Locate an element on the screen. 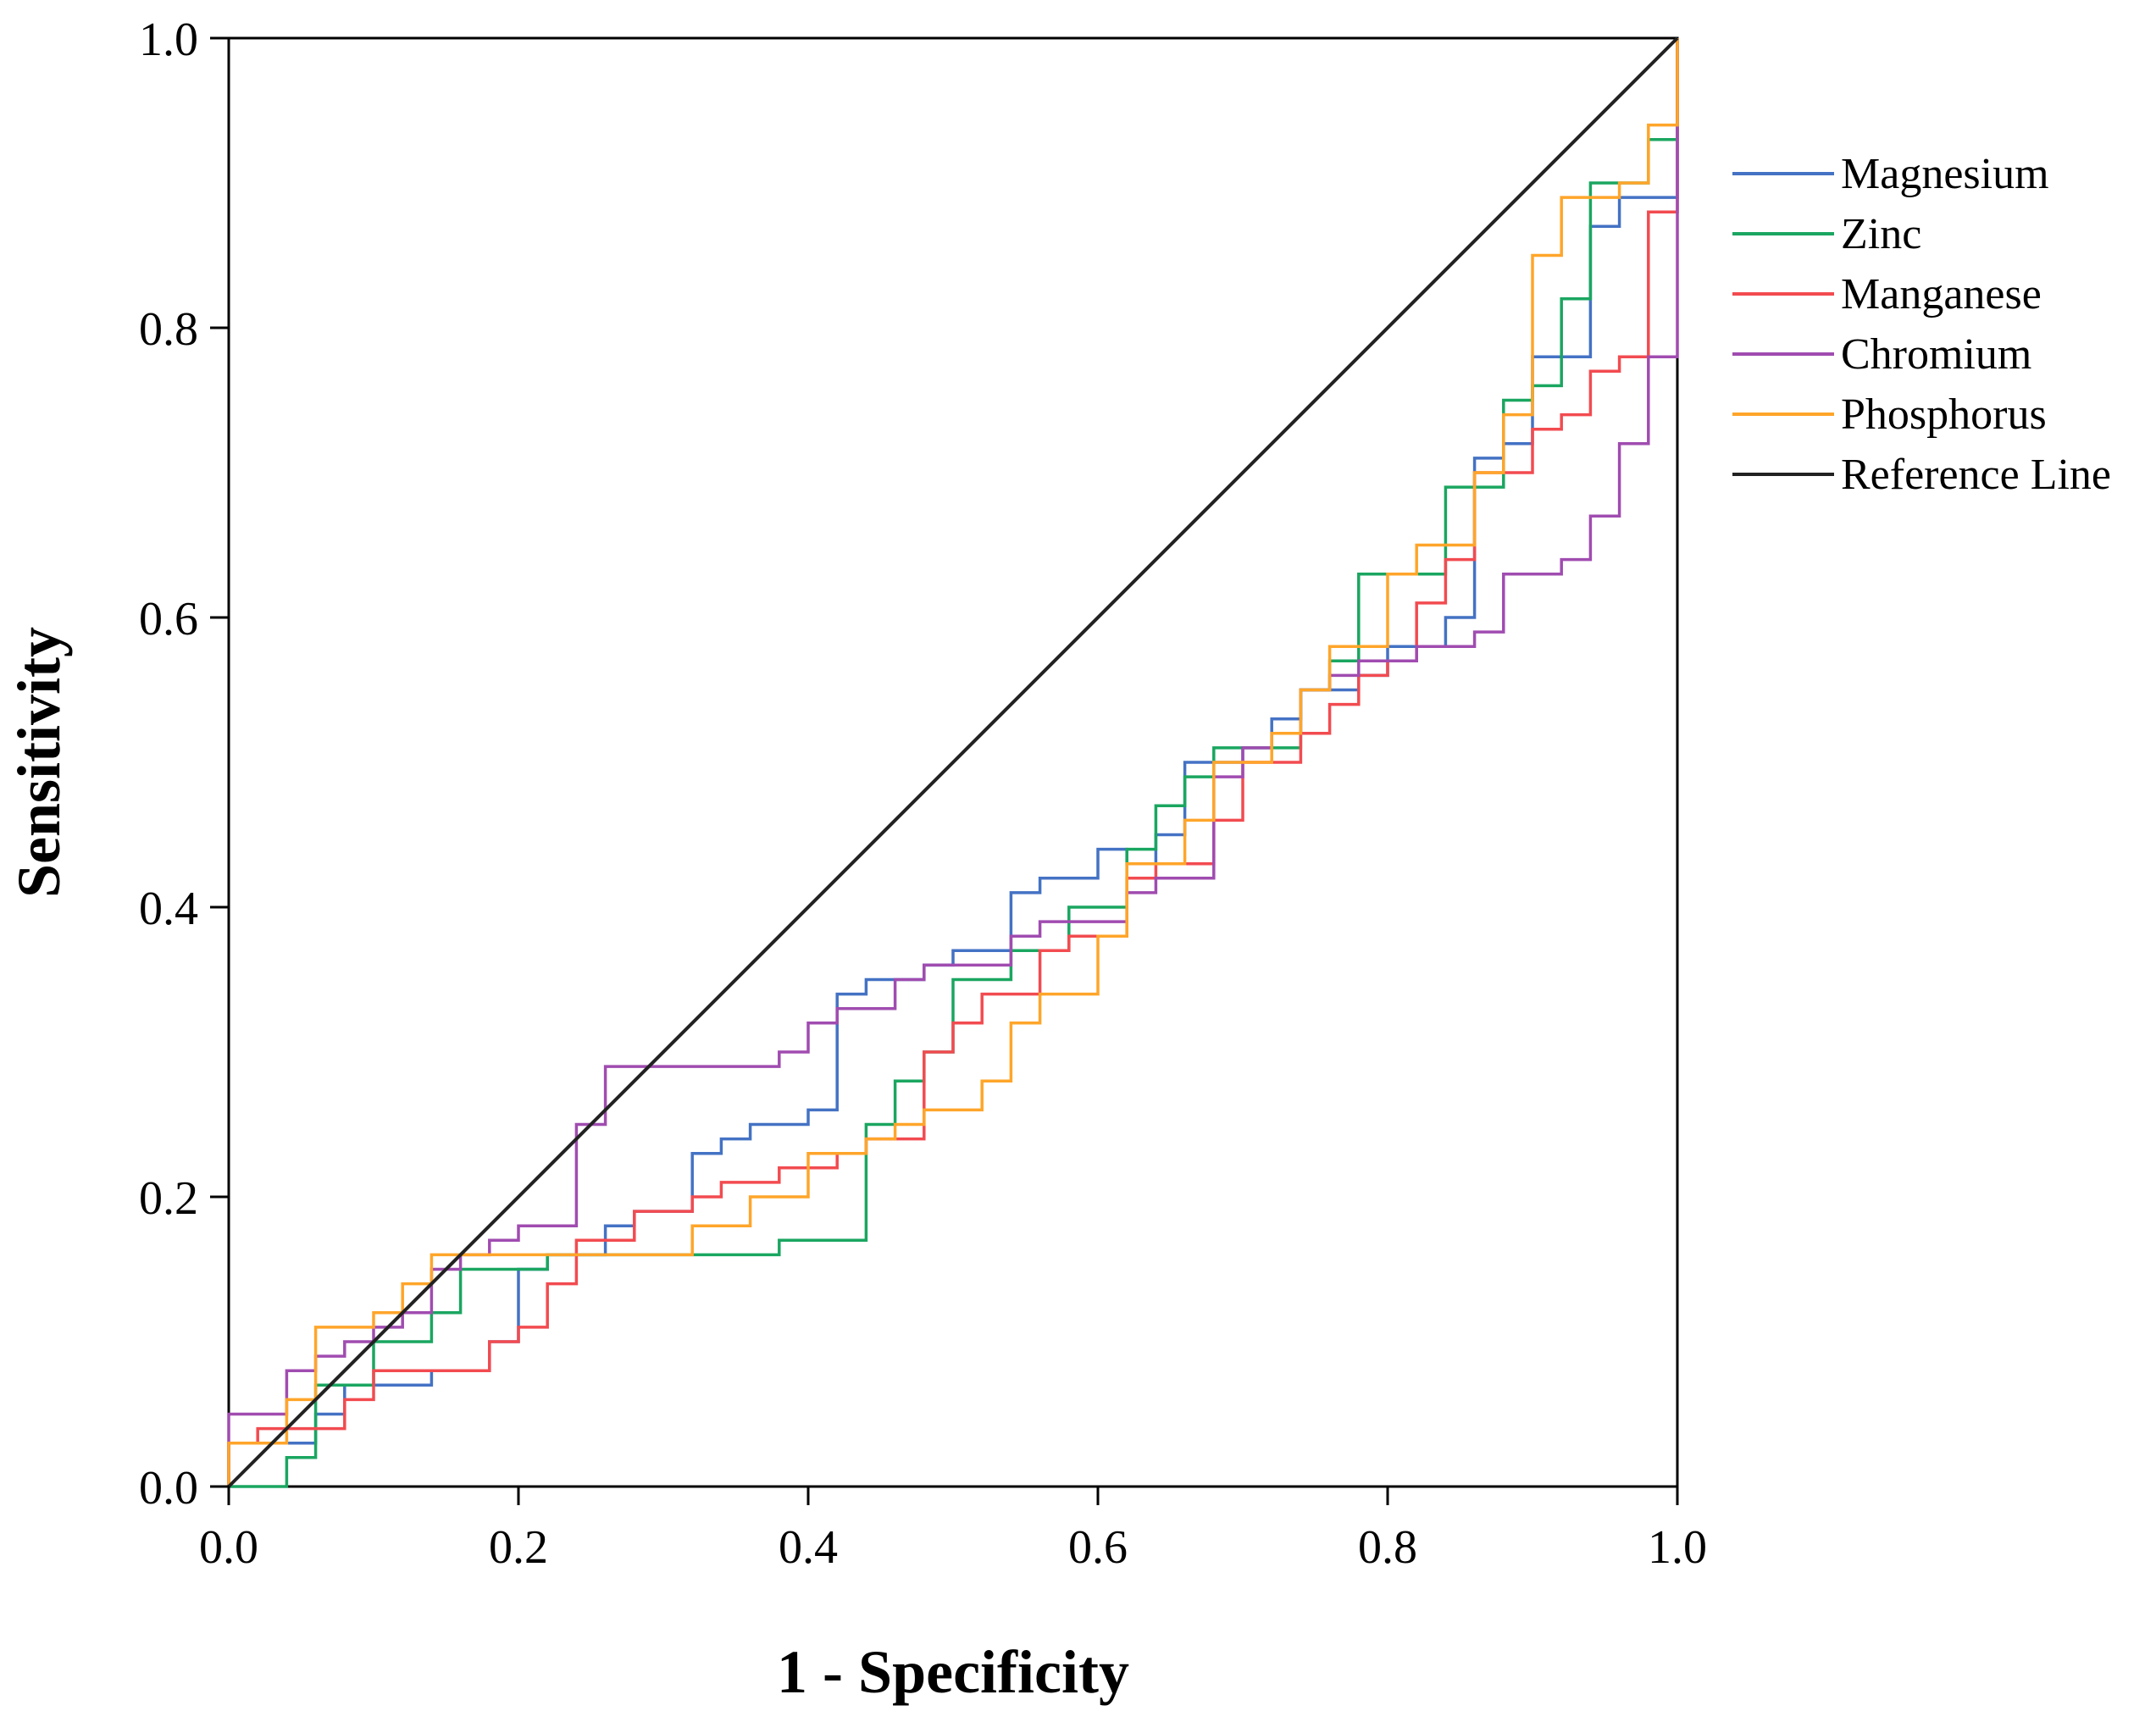 Image resolution: width=2156 pixels, height=1722 pixels. x-tick-label: 0.0 is located at coordinates (228, 1547).